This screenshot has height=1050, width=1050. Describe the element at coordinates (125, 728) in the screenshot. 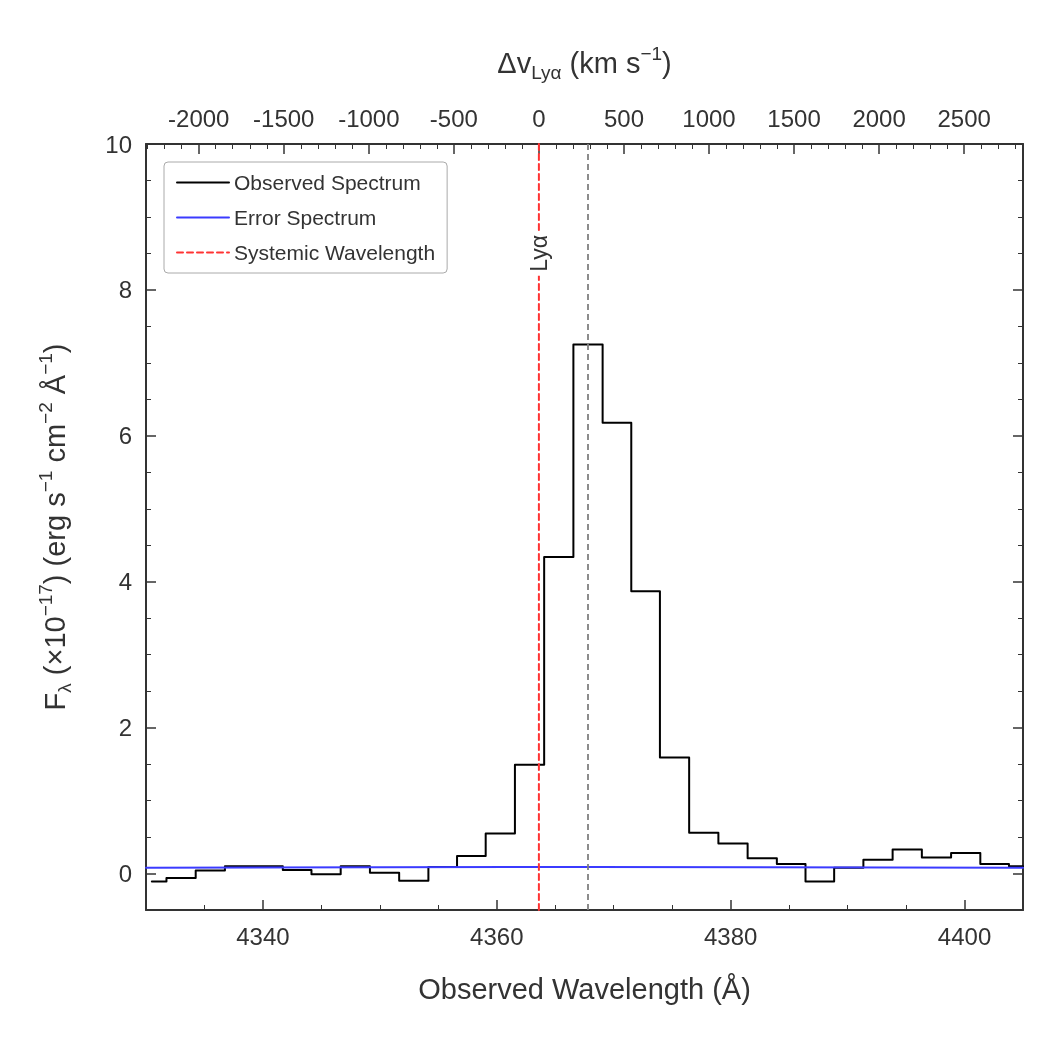

I see `y-tick-label: 2` at that location.